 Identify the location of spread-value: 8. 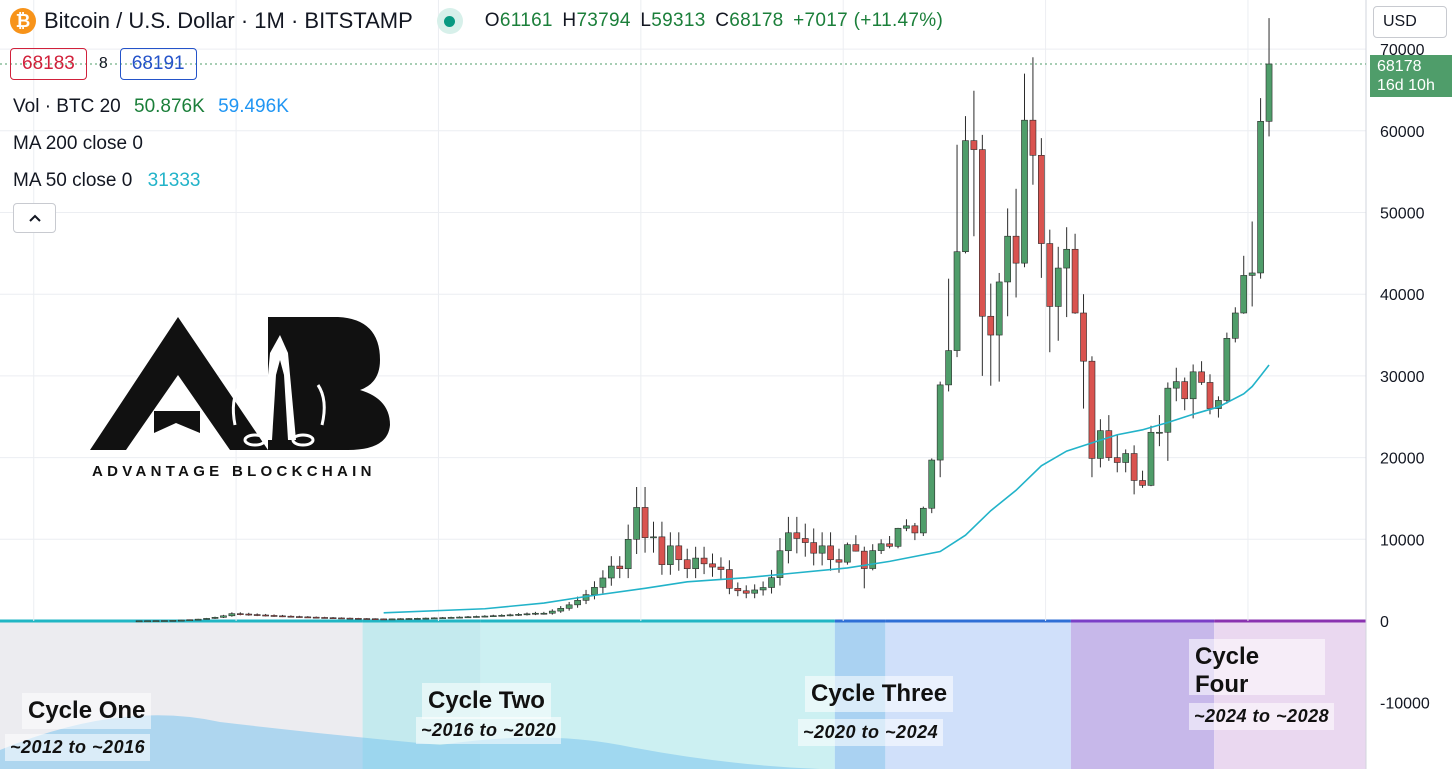
(103, 63).